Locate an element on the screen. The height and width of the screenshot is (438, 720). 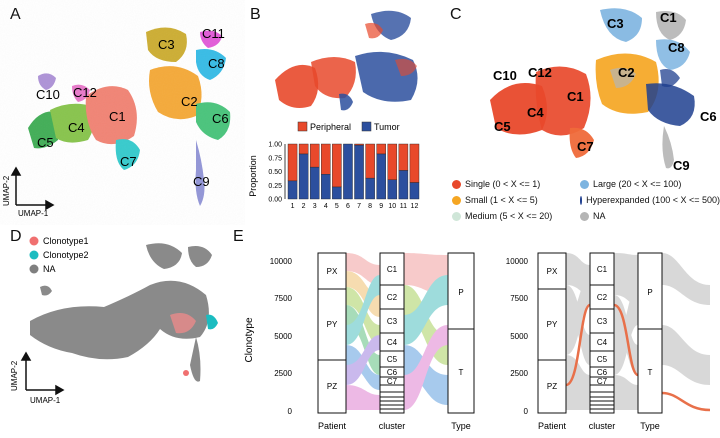
alluvial-left-flows is located at coordinates (397, 331).